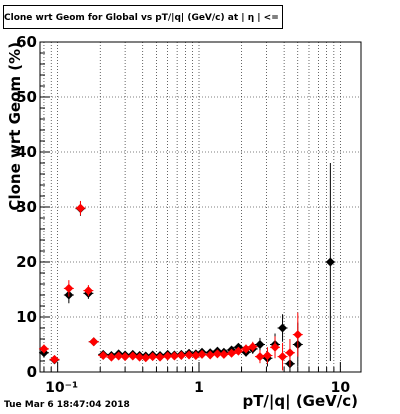  What do you see at coordinates (61, 388) in the screenshot?
I see `x-tick-label: 10⁻¹` at bounding box center [61, 388].